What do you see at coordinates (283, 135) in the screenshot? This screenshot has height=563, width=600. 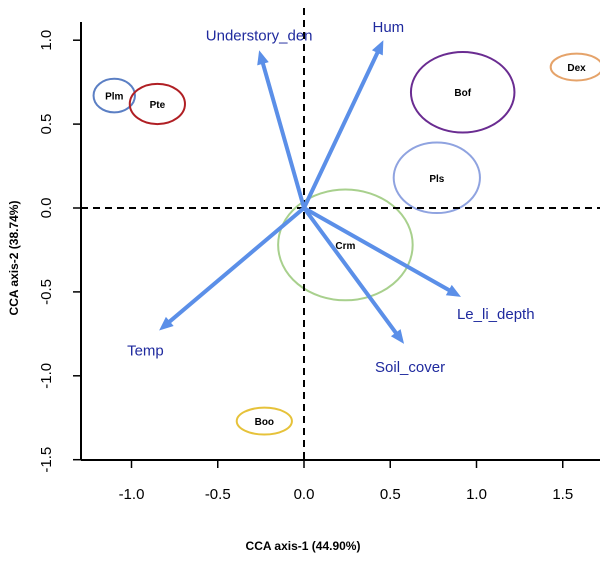 I see `arrow-understory-den` at bounding box center [283, 135].